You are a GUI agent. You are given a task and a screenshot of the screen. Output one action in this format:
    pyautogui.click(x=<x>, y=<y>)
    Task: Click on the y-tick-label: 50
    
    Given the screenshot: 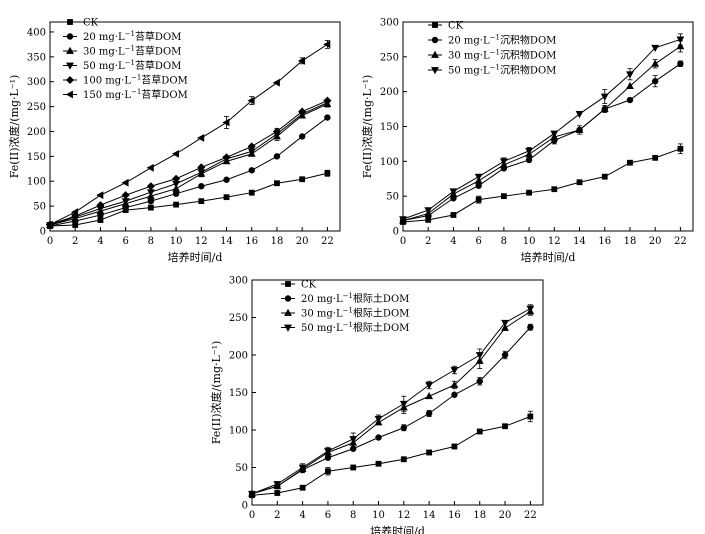 What is the action you would take?
    pyautogui.click(x=39, y=207)
    